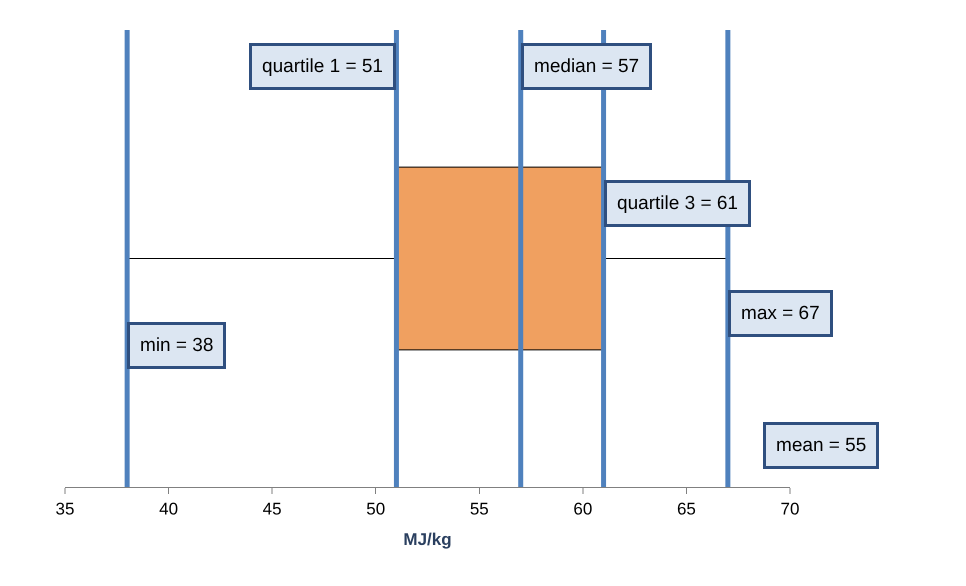  Describe the element at coordinates (821, 445) in the screenshot. I see `annotation: mean = 55` at that location.